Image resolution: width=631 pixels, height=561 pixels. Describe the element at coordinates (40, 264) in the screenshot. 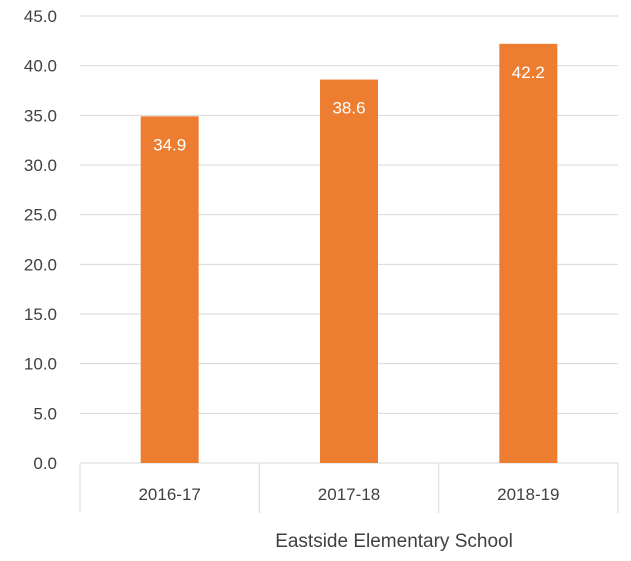

I see `y-tick-label: 20.0` at that location.